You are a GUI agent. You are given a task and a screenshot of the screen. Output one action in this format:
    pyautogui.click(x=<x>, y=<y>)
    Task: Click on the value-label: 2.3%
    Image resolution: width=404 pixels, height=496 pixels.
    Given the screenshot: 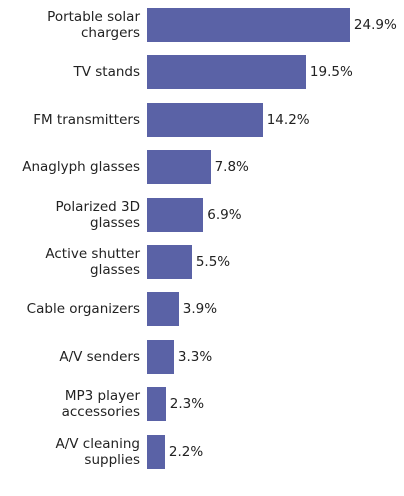 What is the action you would take?
    pyautogui.click(x=187, y=404)
    